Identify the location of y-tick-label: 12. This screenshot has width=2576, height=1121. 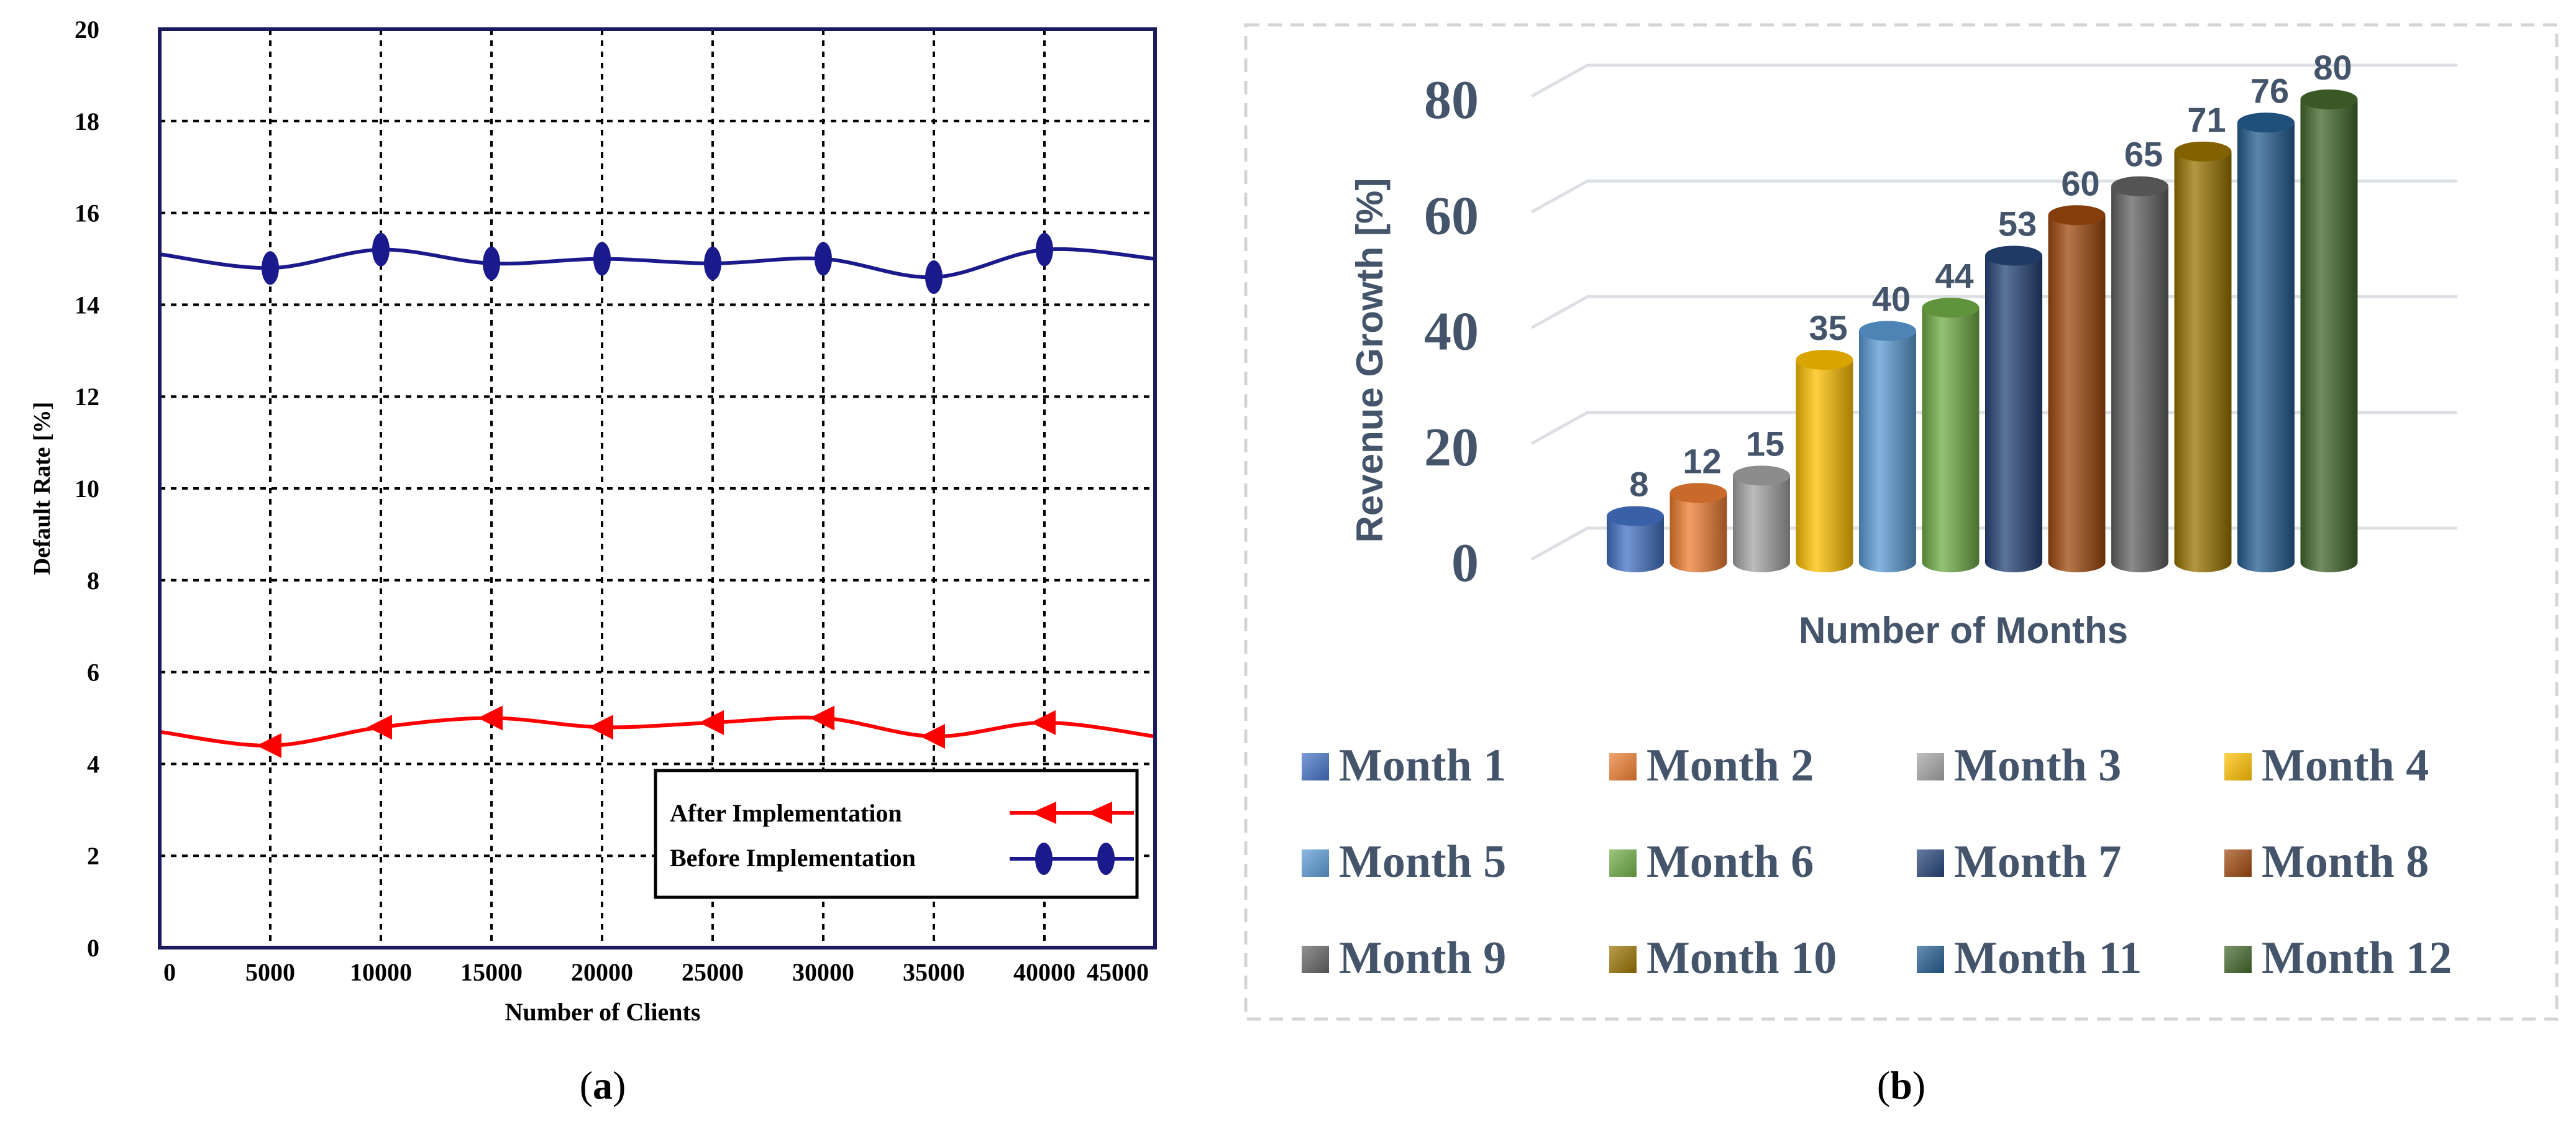
(87, 397).